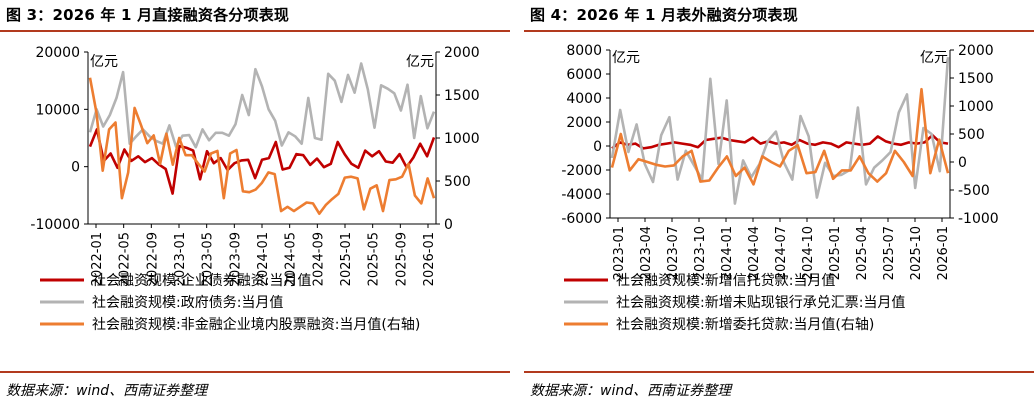 Image resolution: width=1034 pixels, height=405 pixels. What do you see at coordinates (584, 99) in the screenshot?
I see `y-tick-label-left: 4000` at bounding box center [584, 99].